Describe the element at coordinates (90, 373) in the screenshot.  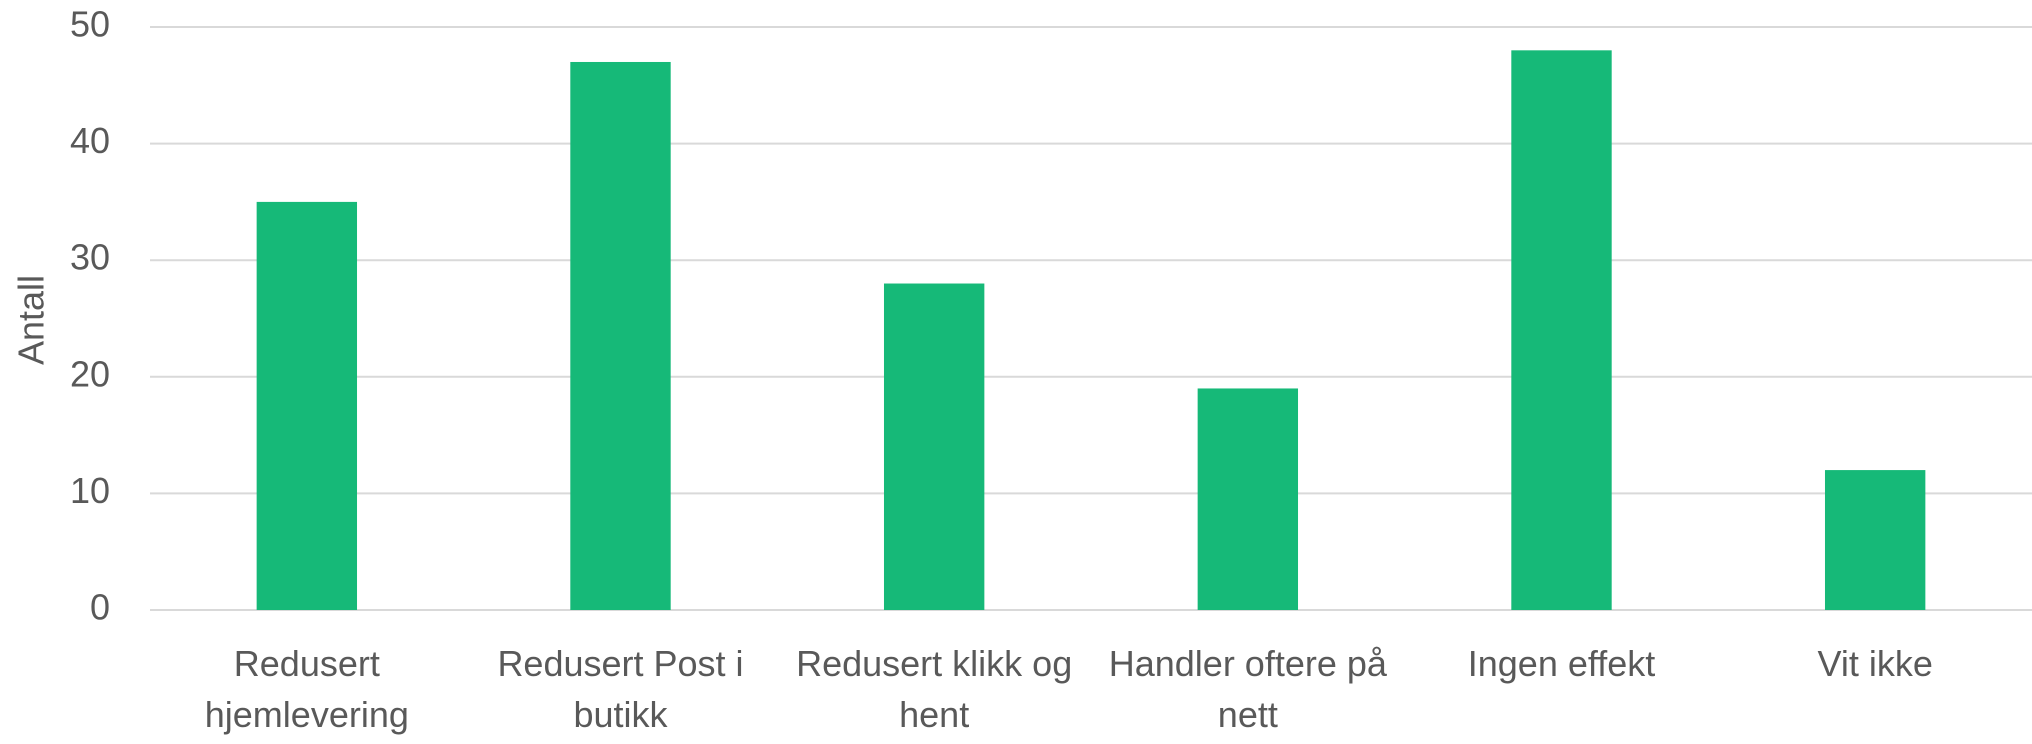
I see `y-tick-label: 20` at that location.